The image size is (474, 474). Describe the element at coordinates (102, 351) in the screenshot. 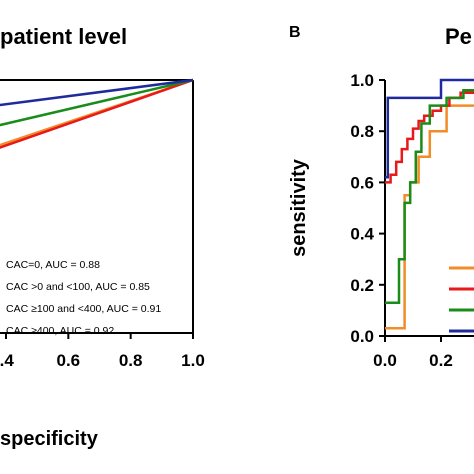

I see `panel-a-x-ticks: 0.4 0.6 0.8 1.0` at that location.